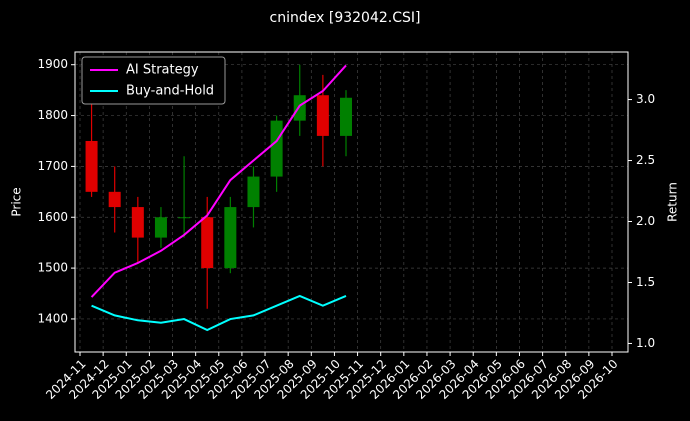 This screenshot has width=690, height=421. Describe the element at coordinates (52, 115) in the screenshot. I see `y-tick-label: 1800` at that location.